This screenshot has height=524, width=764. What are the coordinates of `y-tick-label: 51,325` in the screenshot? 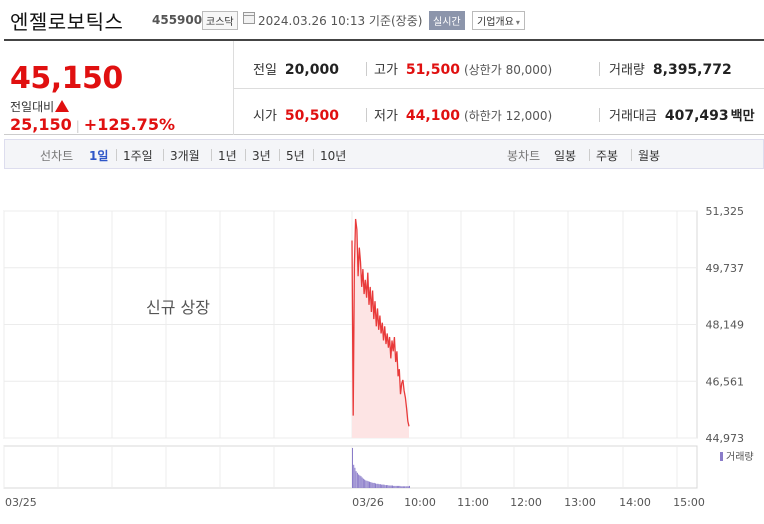 It's located at (725, 211).